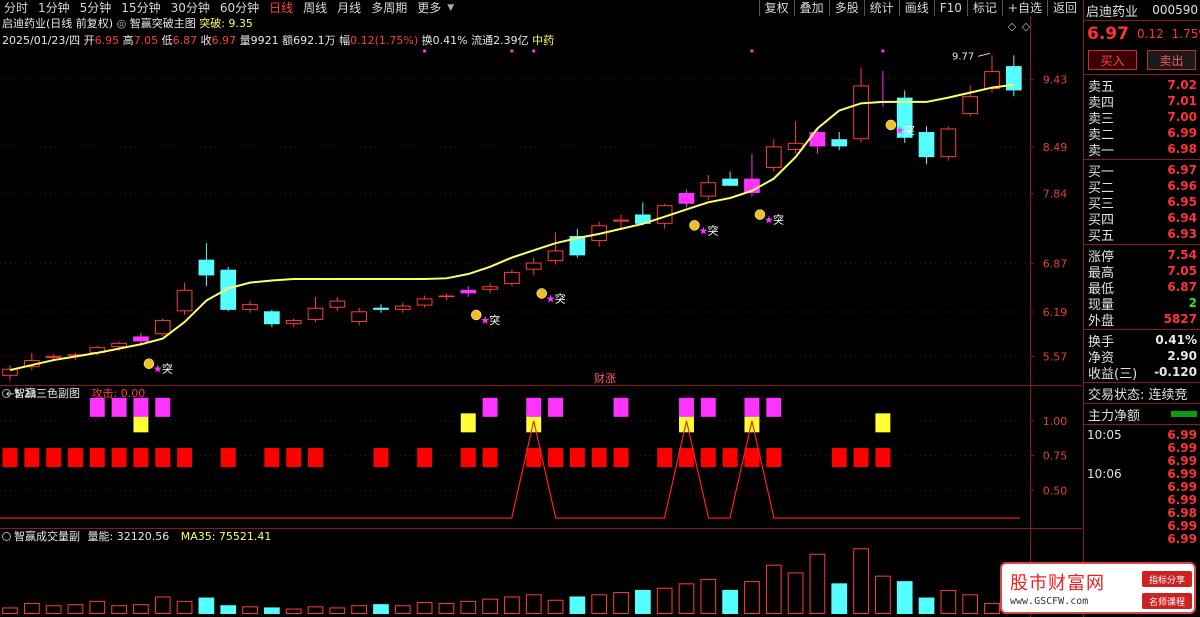 The width and height of the screenshot is (1200, 617). I want to click on tick-price: 6.99, so click(1182, 525).